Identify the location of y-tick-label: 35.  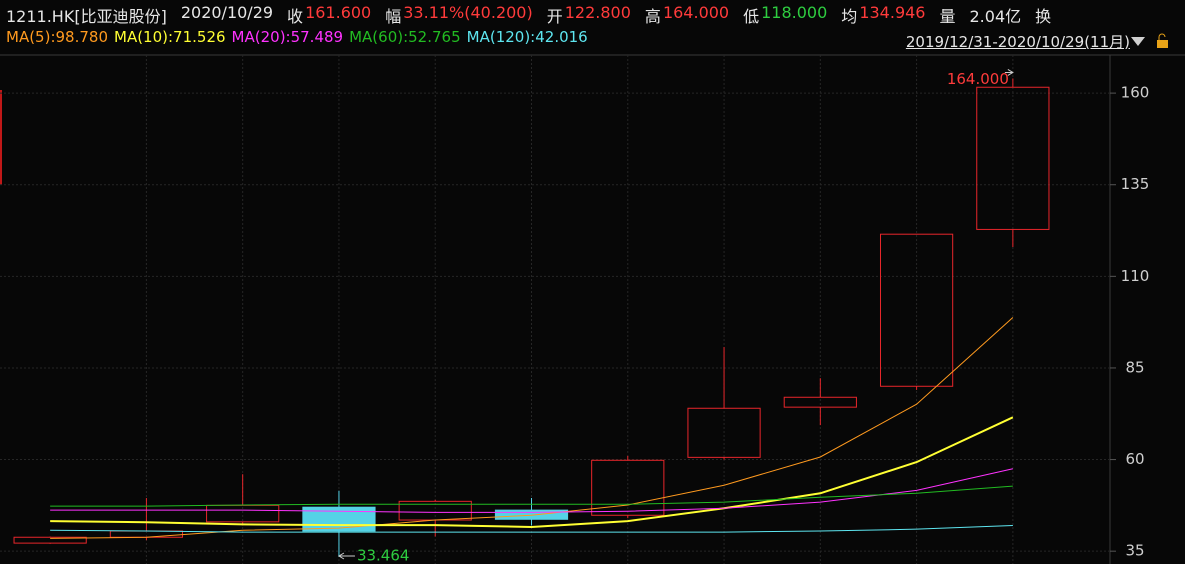
(1134, 551).